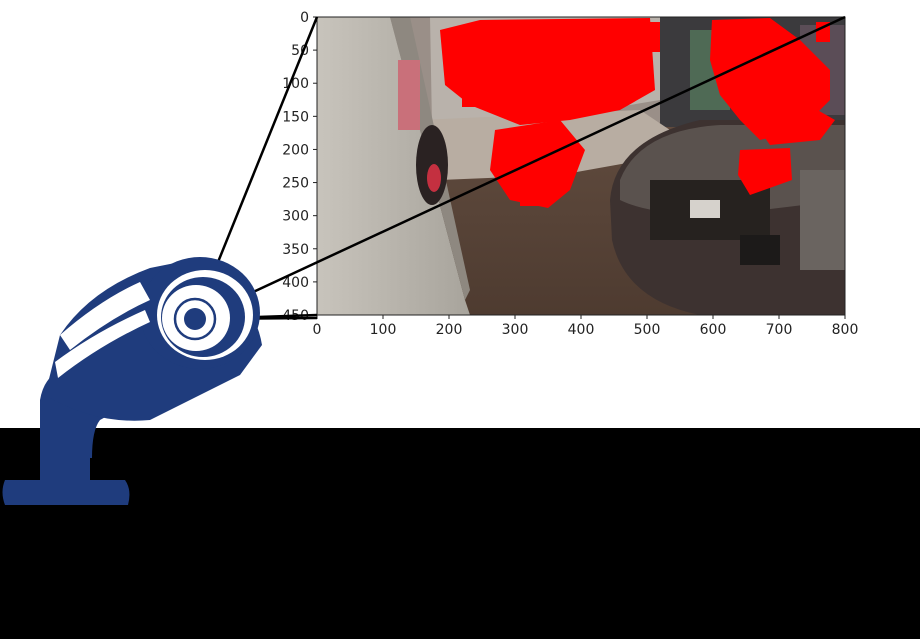  What do you see at coordinates (304, 18) in the screenshot?
I see `y-tick-label: 0` at bounding box center [304, 18].